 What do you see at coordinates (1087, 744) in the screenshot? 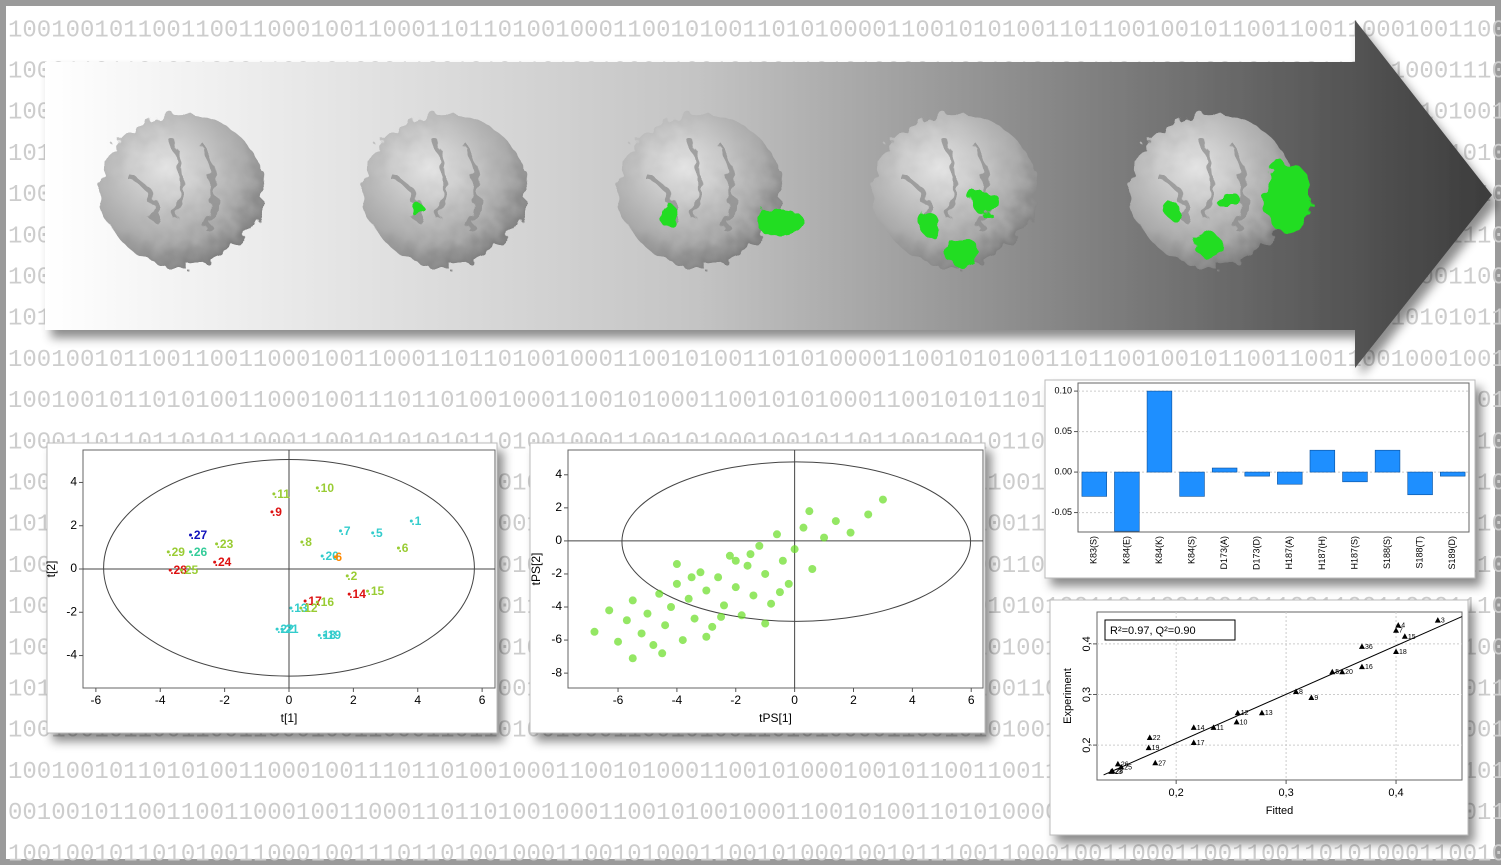
I see `y-tick-label: 0,2` at bounding box center [1087, 744].